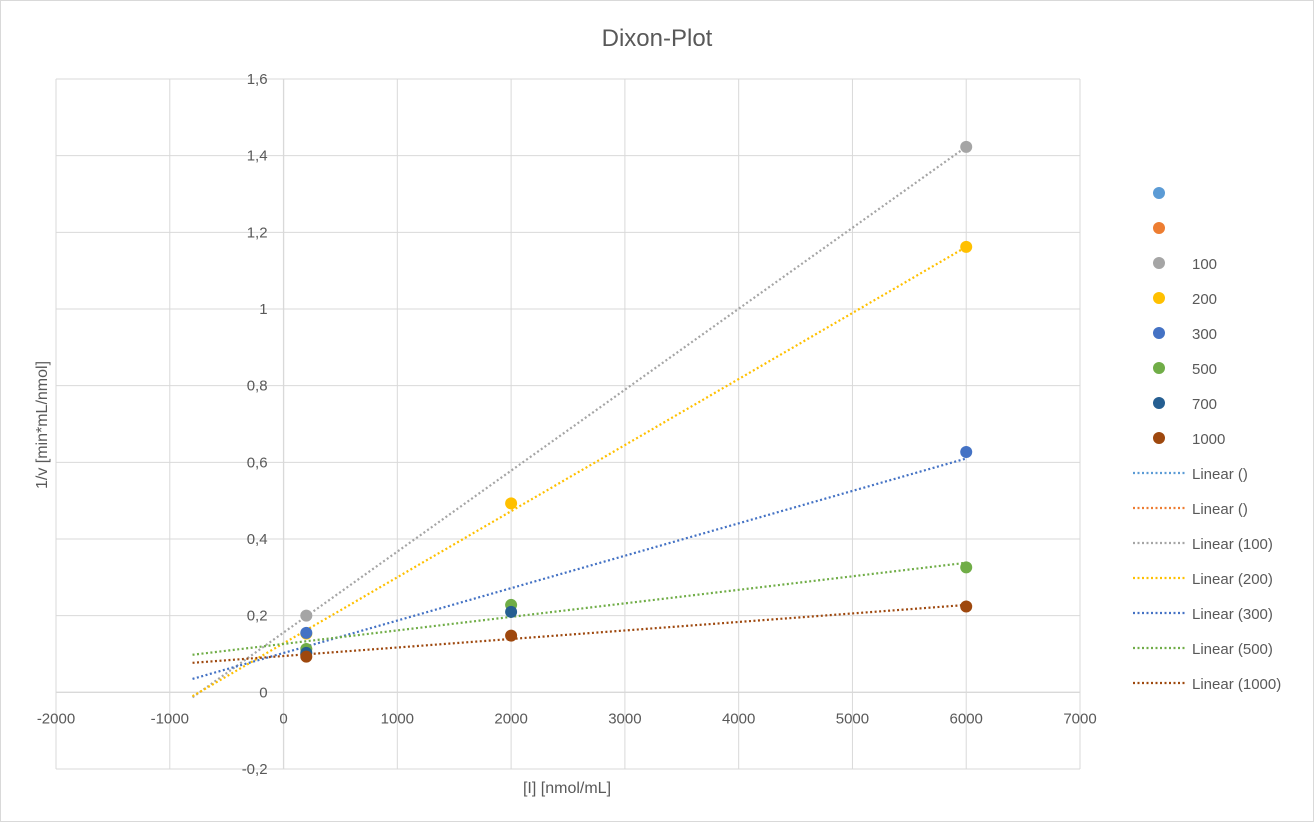 This screenshot has height=822, width=1314. Describe the element at coordinates (56, 718) in the screenshot. I see `x-tick-label: -2000` at that location.